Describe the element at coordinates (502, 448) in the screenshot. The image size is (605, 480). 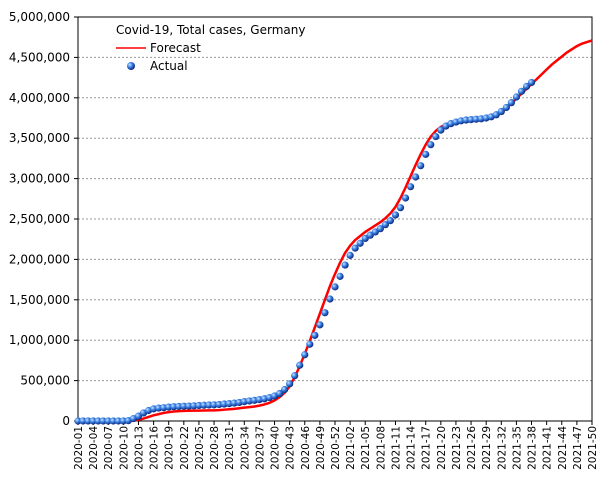
I see `x-tick-label: 2021-32` at that location.